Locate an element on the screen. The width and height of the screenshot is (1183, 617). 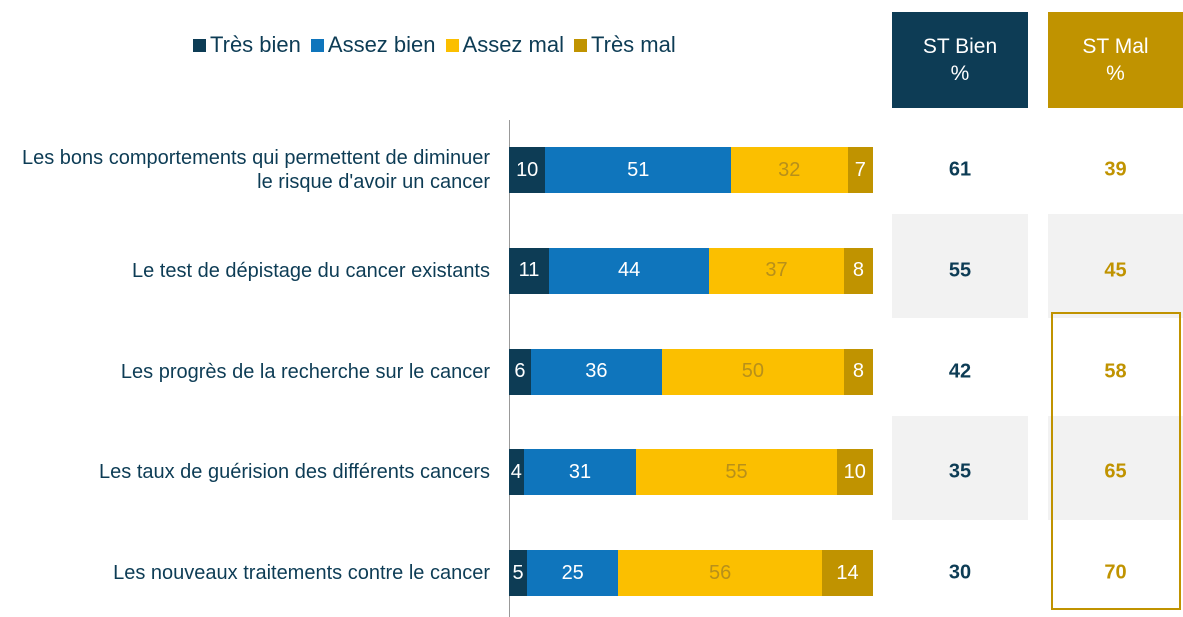
bar-segment: 36 is located at coordinates (596, 371).